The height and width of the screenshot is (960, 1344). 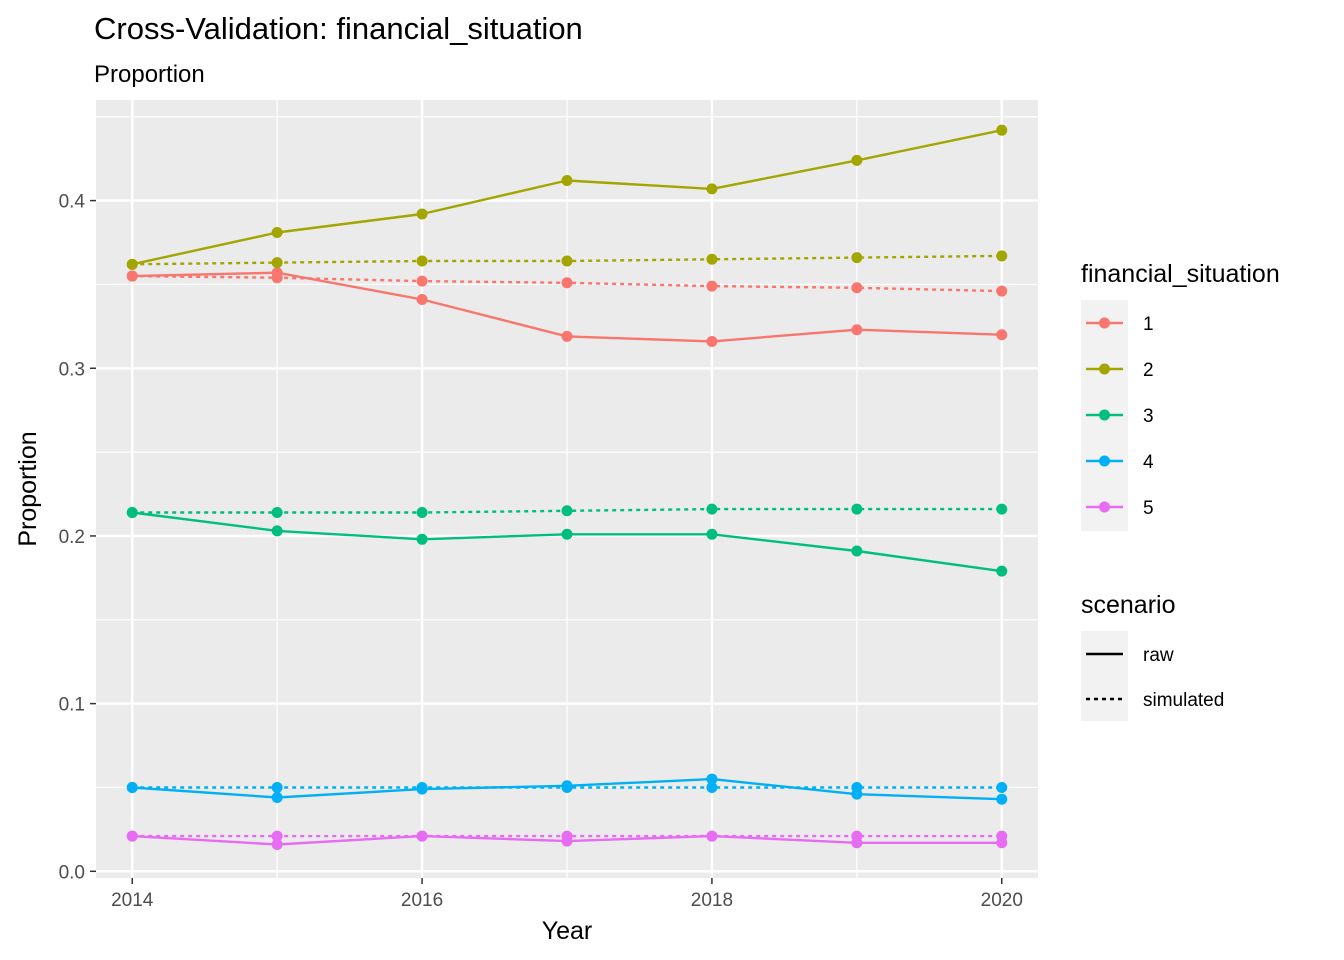 I want to click on legend-label: simulated, so click(x=1183, y=700).